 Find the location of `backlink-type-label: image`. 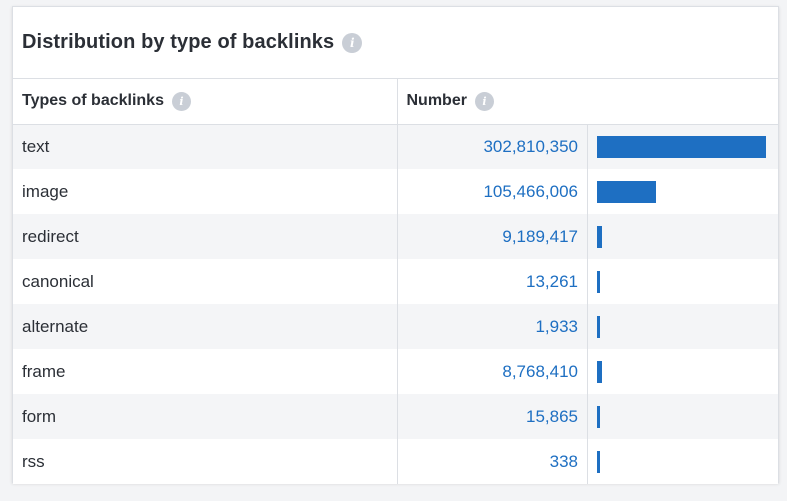

backlink-type-label: image is located at coordinates (205, 191).